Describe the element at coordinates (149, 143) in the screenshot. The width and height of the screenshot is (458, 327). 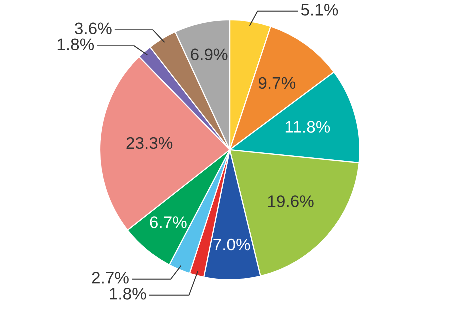
I see `data-label: 23.3%` at that location.